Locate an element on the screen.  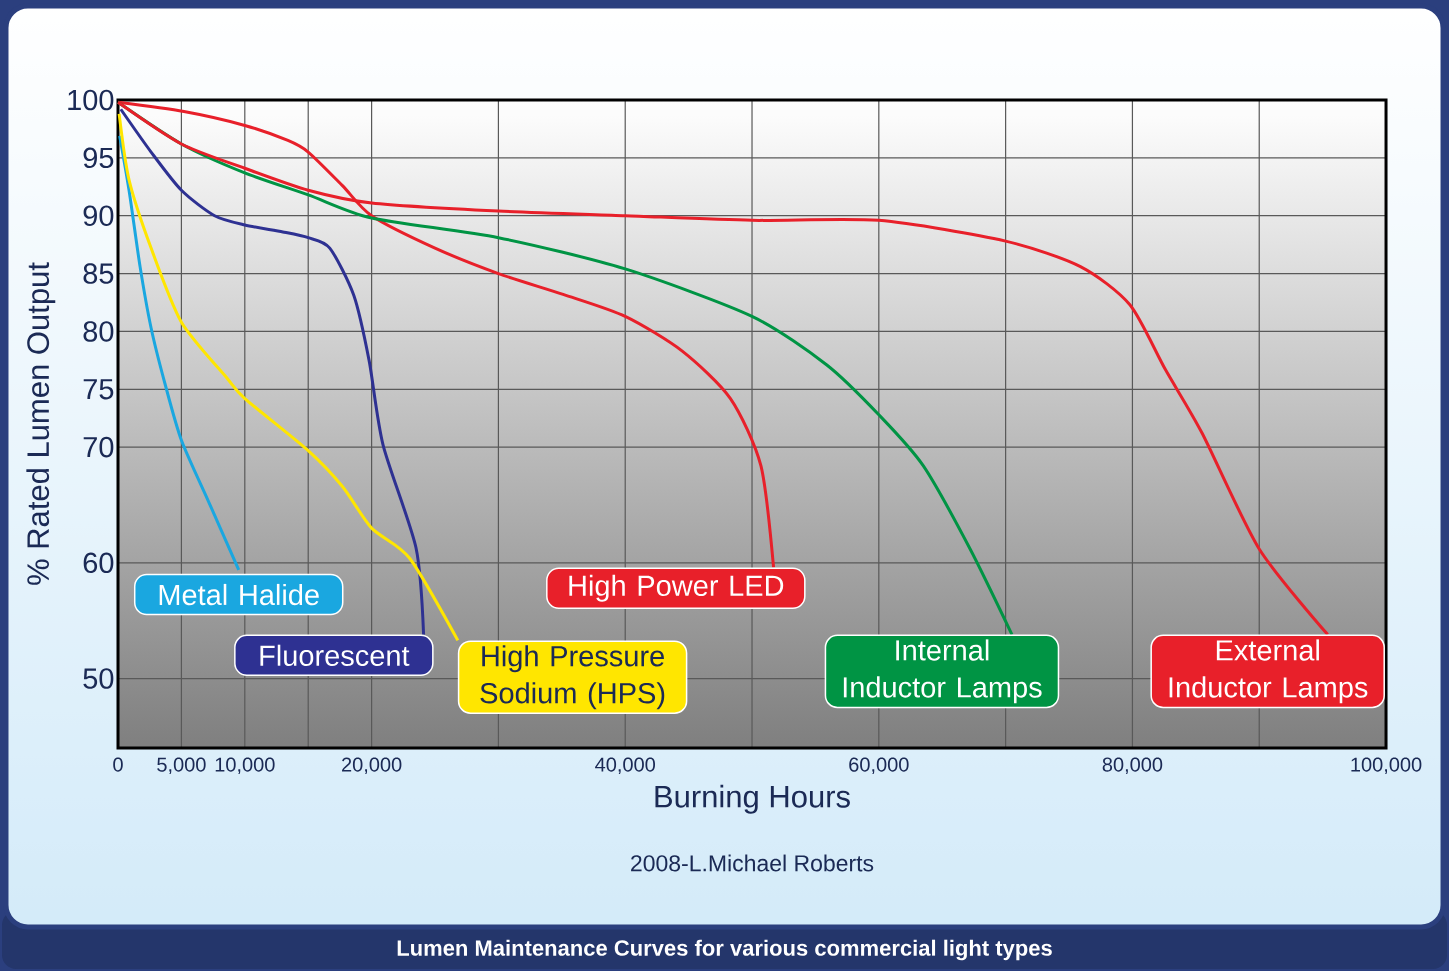
y-tick-label: 95 is located at coordinates (98, 158).